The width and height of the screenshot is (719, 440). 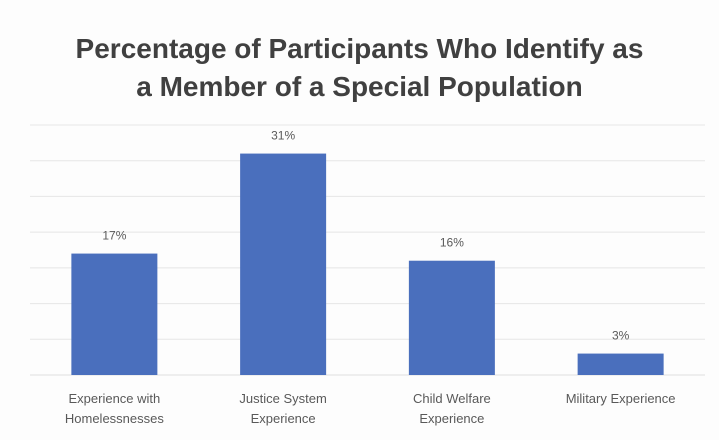 I want to click on category-label: Military Experience, so click(x=621, y=398).